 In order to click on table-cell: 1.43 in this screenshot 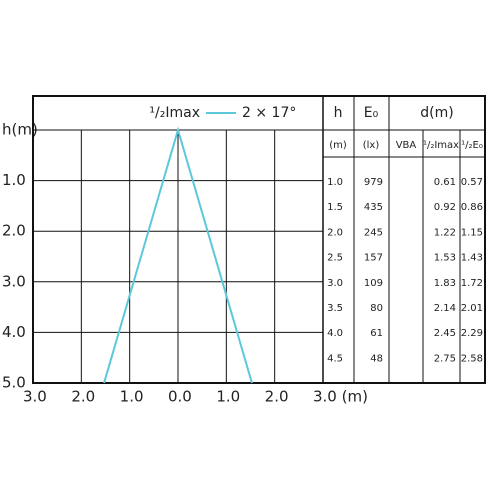, I will do `click(472, 258)`.